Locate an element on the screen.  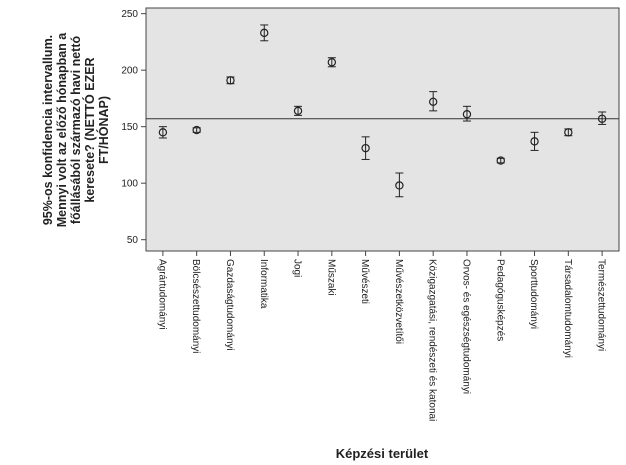
x-tick-label: Művészetközvetítői is located at coordinates (398, 301).